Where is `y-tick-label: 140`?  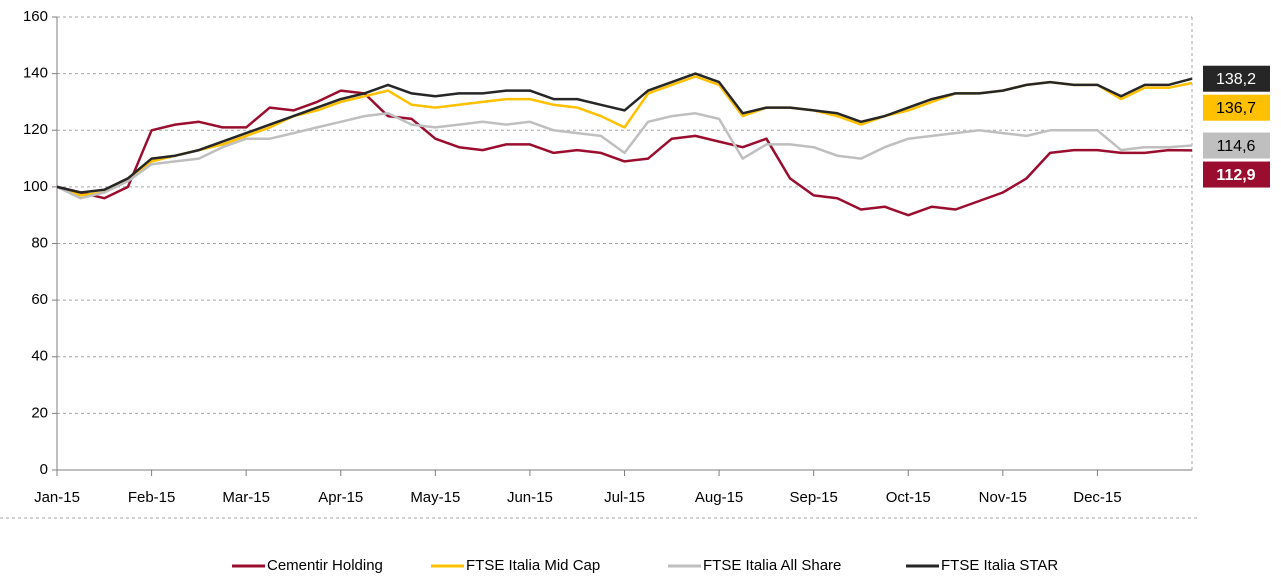
y-tick-label: 140 is located at coordinates (35, 73).